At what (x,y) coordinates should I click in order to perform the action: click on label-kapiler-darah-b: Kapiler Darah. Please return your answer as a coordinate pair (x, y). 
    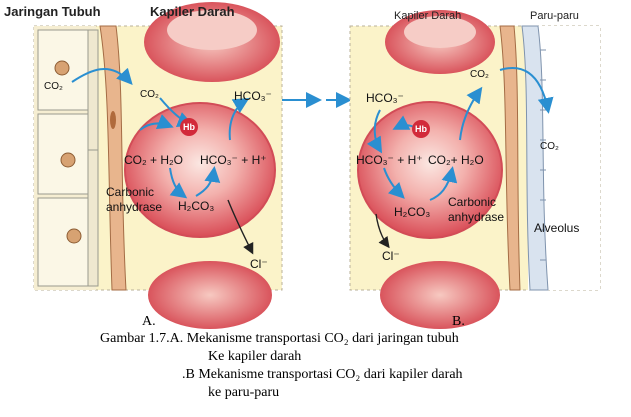
    Looking at the image, I should click on (428, 16).